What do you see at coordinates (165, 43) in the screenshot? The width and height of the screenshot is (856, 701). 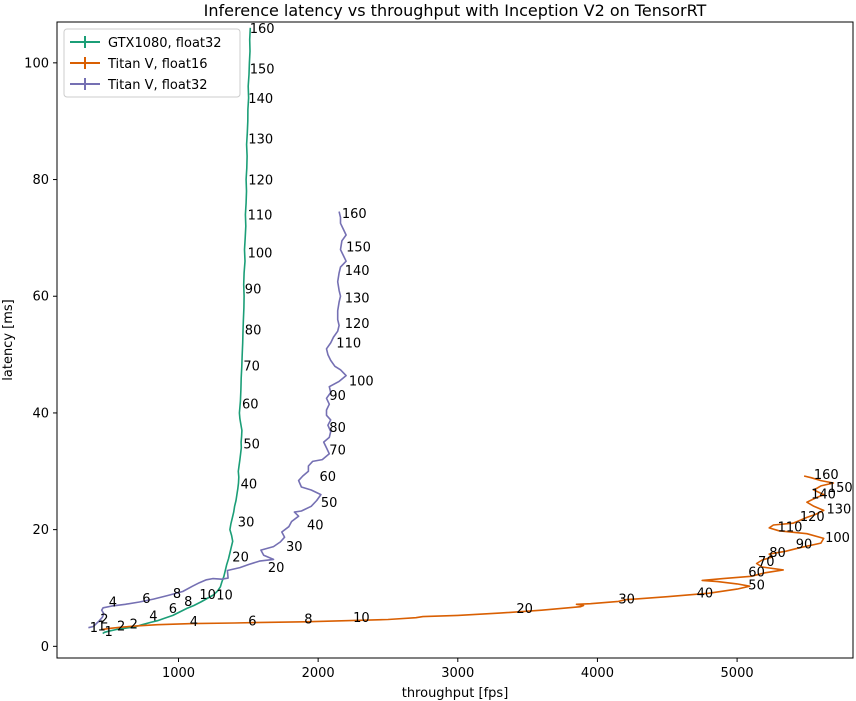 I see `legend-label: GTX1080, float32` at bounding box center [165, 43].